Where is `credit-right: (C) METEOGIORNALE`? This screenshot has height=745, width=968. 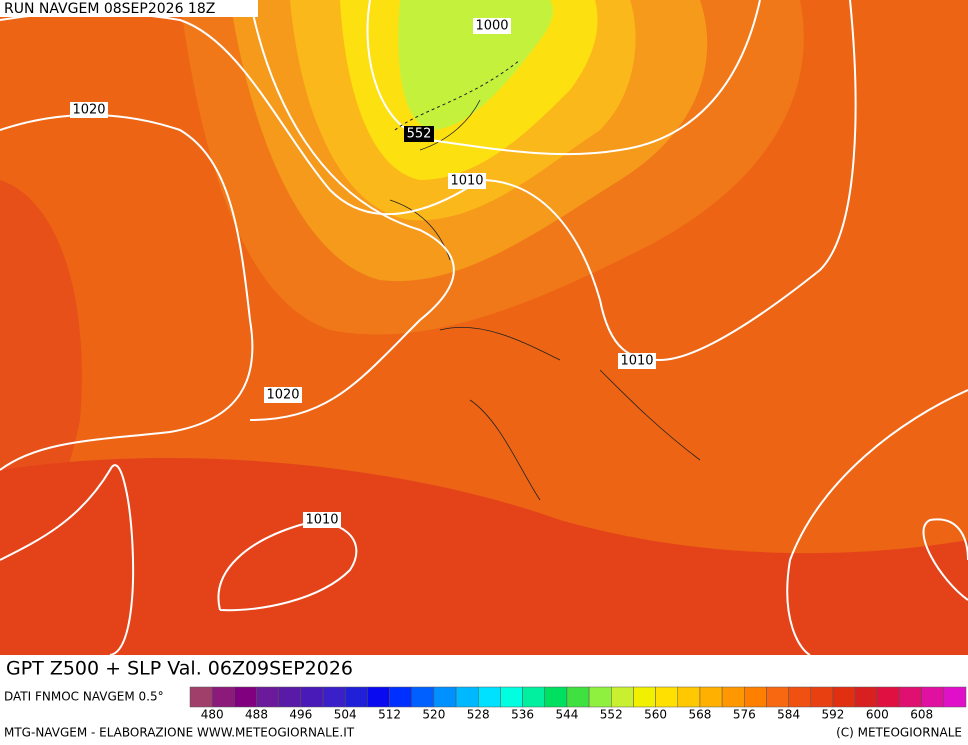
credit-right: (C) METEOGIORNALE is located at coordinates (899, 733).